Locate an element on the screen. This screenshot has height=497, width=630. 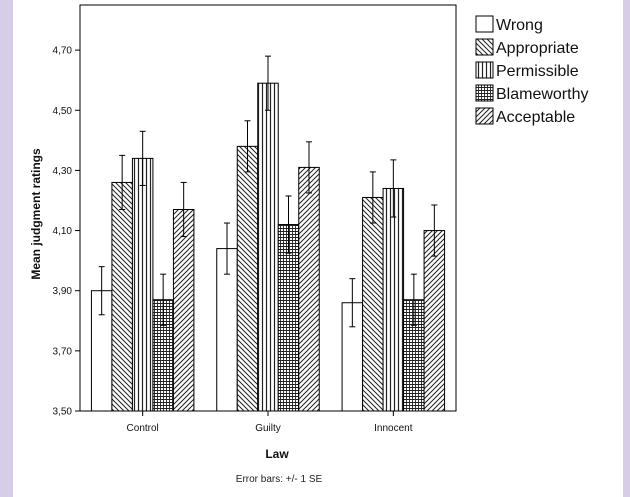
bar-permissible-control is located at coordinates (142, 284).